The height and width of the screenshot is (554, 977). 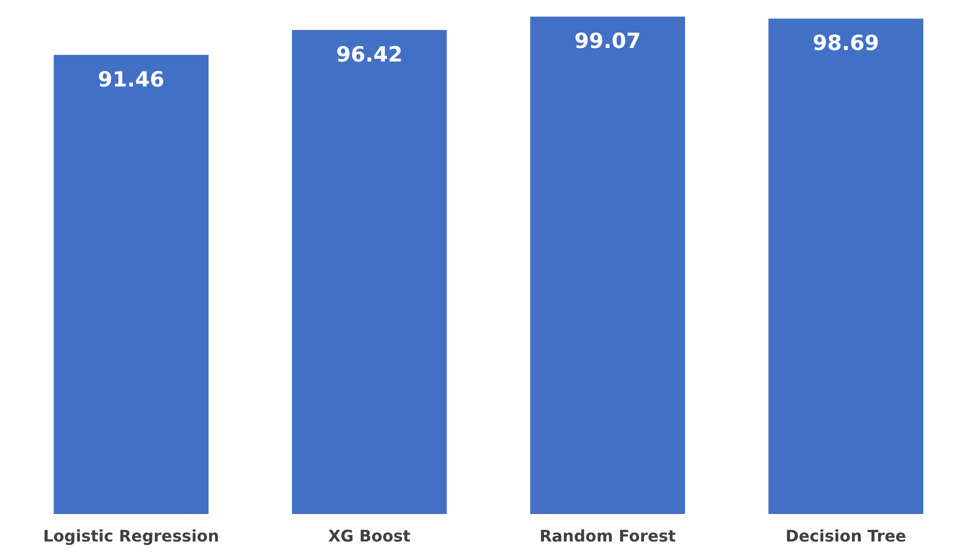 I want to click on x-tick-label: Random Forest, so click(x=607, y=536).